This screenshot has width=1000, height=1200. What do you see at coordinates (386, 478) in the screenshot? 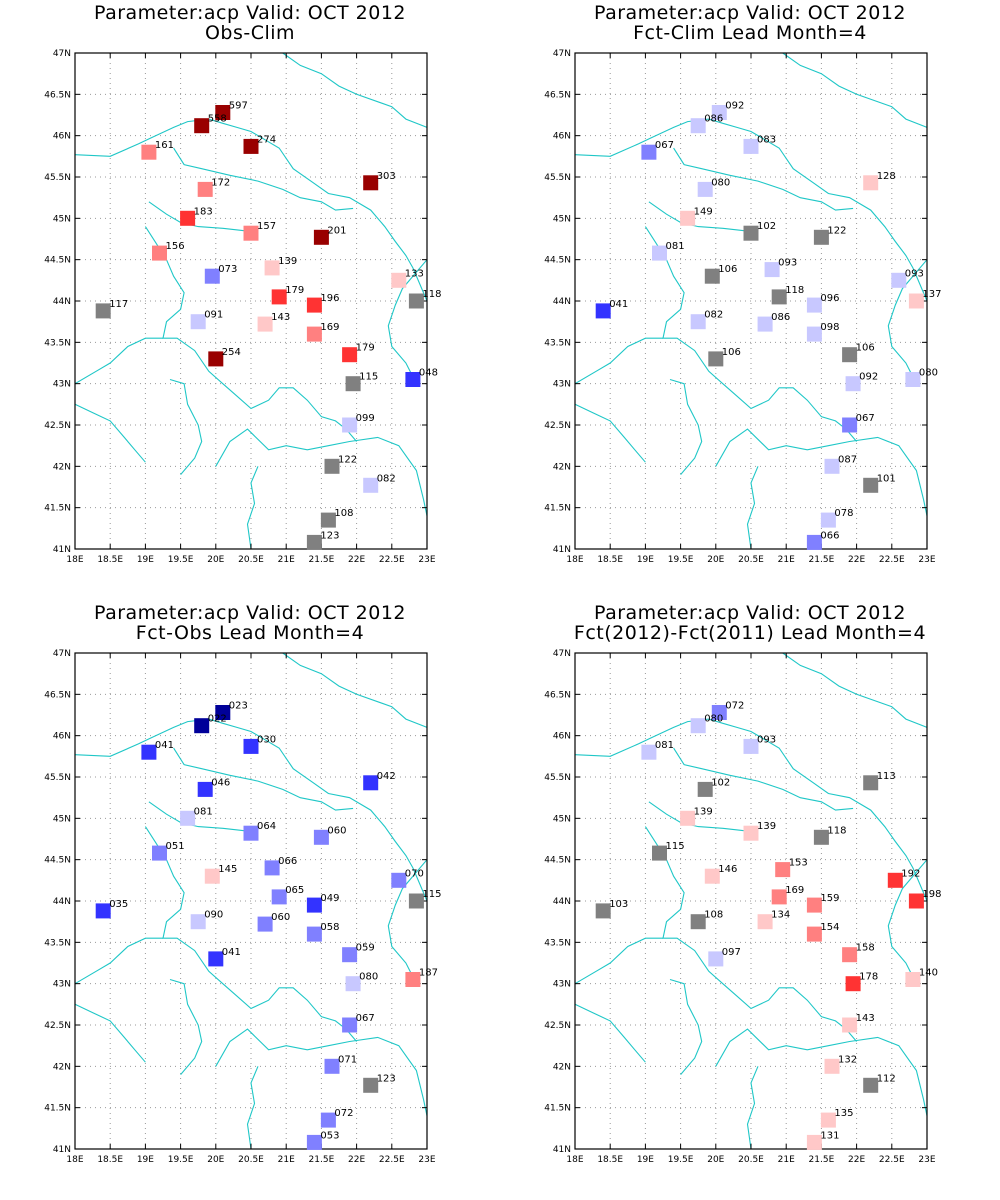
I see `station-value-label: 082` at bounding box center [386, 478].